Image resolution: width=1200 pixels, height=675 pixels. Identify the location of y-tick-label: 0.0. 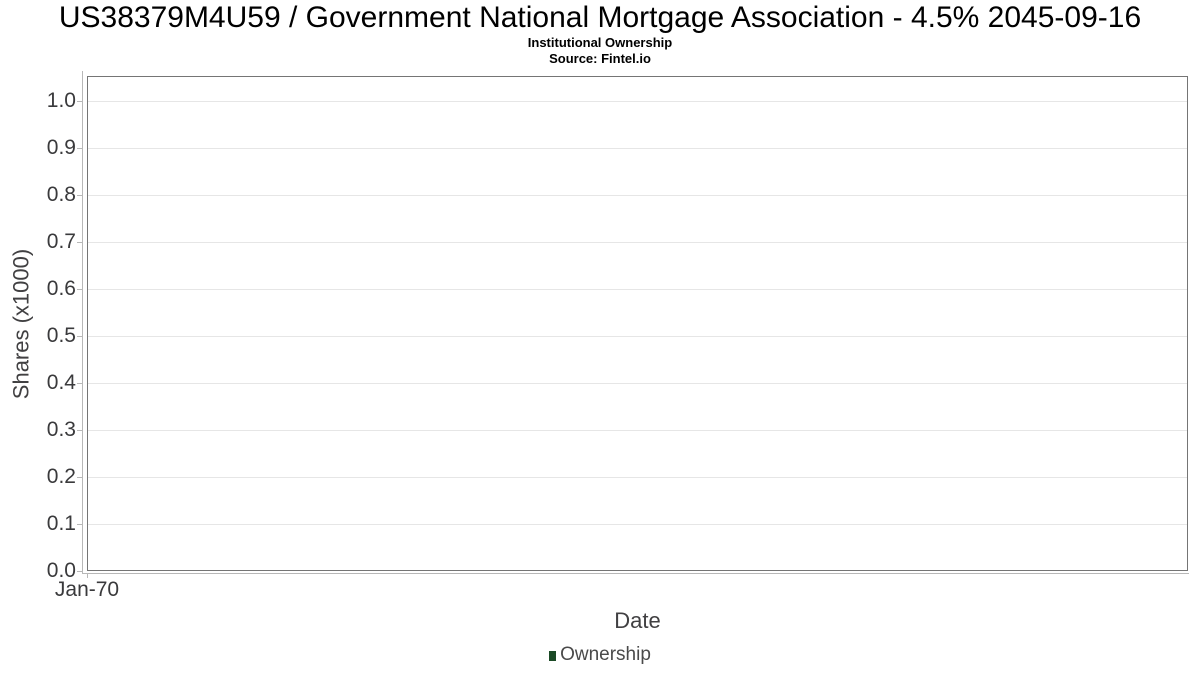
(61, 570).